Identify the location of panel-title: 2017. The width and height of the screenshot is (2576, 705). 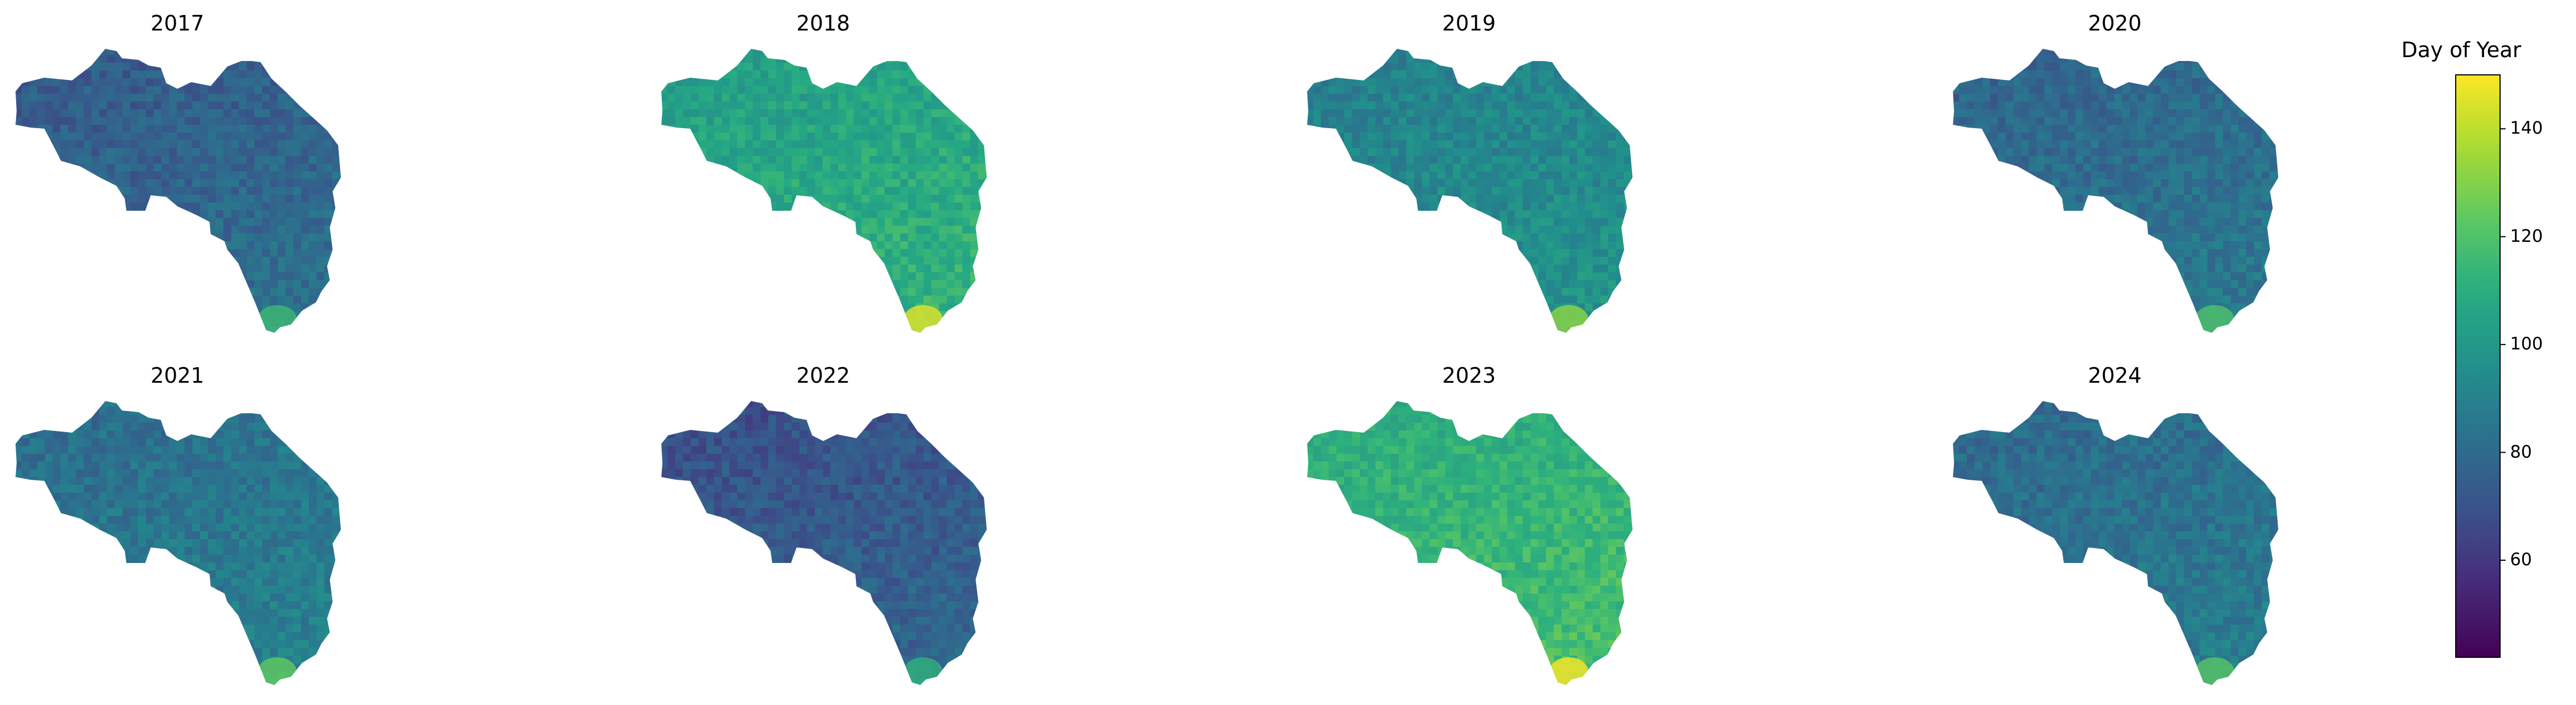
(177, 23).